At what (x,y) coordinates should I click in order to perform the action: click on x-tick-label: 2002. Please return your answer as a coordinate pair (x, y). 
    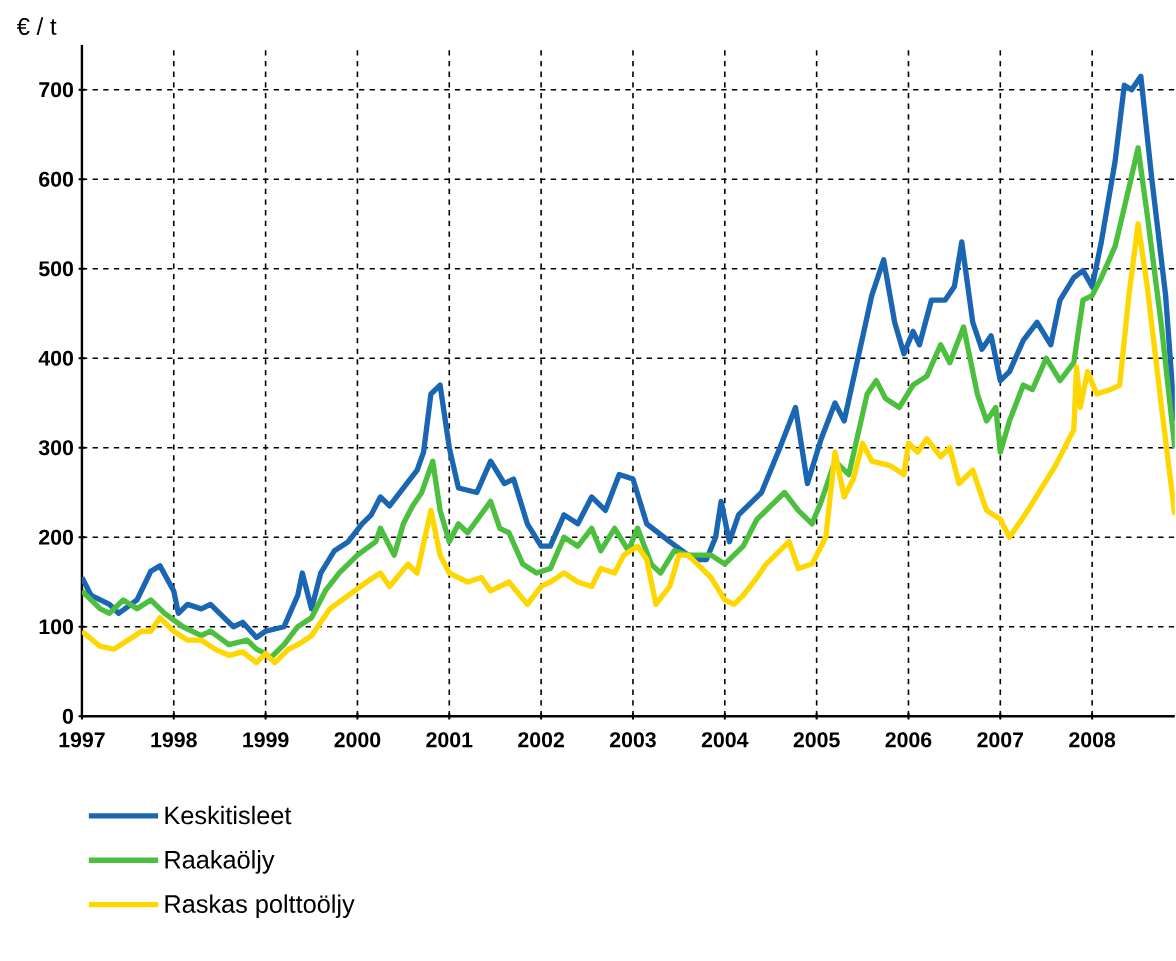
    Looking at the image, I should click on (541, 740).